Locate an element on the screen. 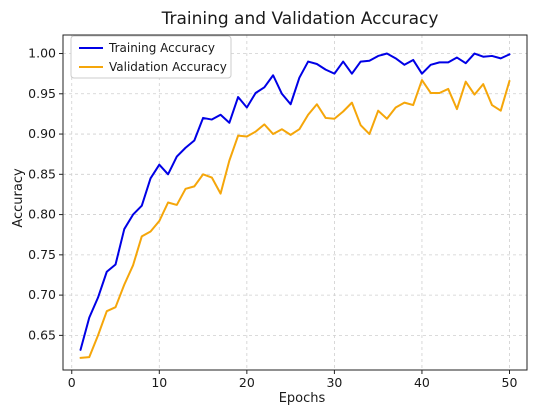 This screenshot has width=550, height=411. x-tick-label: 30 is located at coordinates (334, 382).